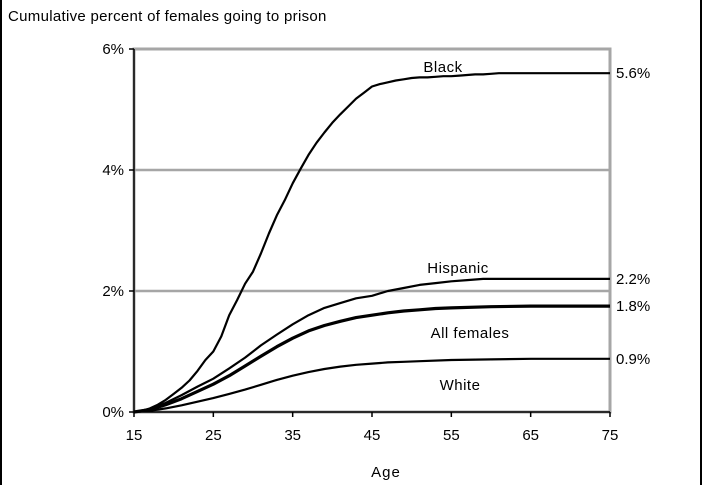  I want to click on y-tick-label: 0%, so click(113, 412).